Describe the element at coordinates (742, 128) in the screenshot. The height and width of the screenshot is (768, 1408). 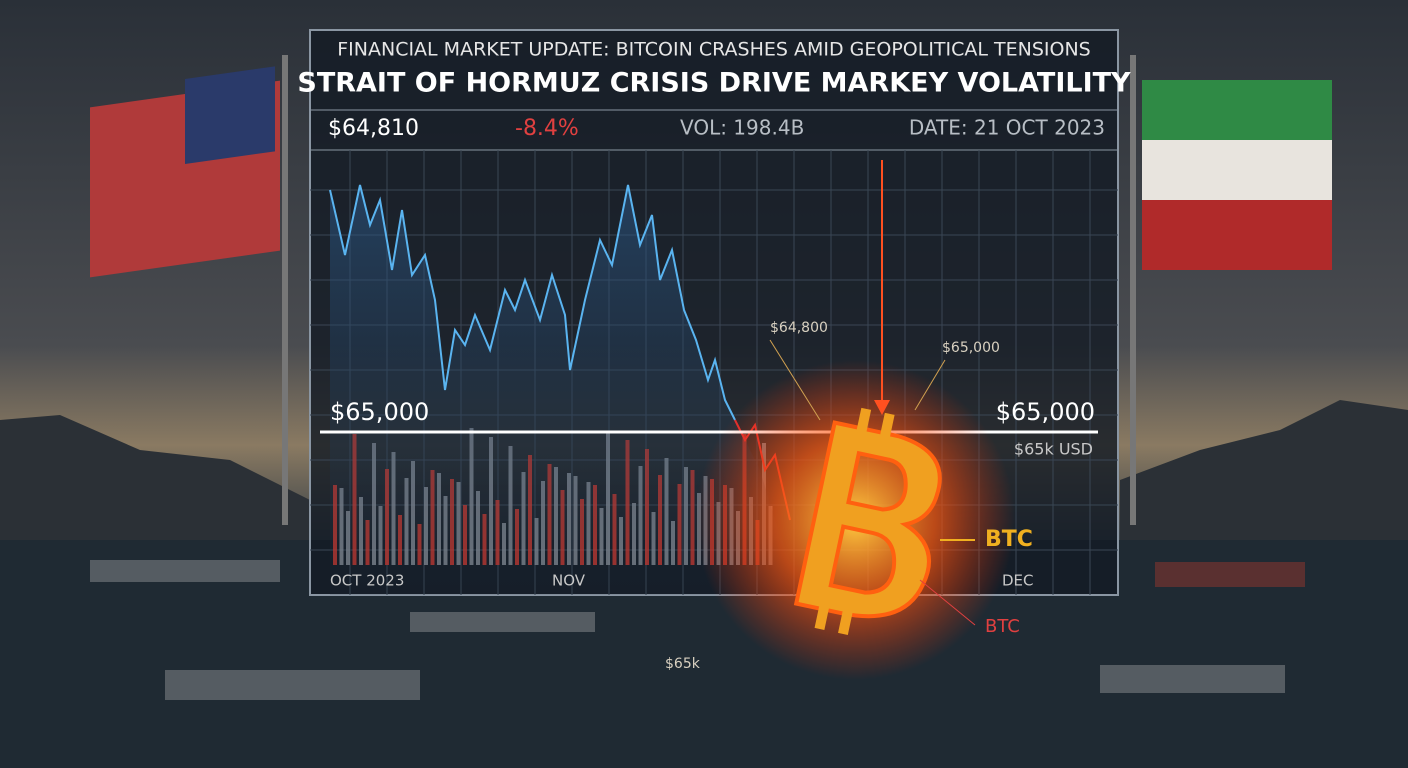
I see `volume: VOL: 198.4B` at that location.